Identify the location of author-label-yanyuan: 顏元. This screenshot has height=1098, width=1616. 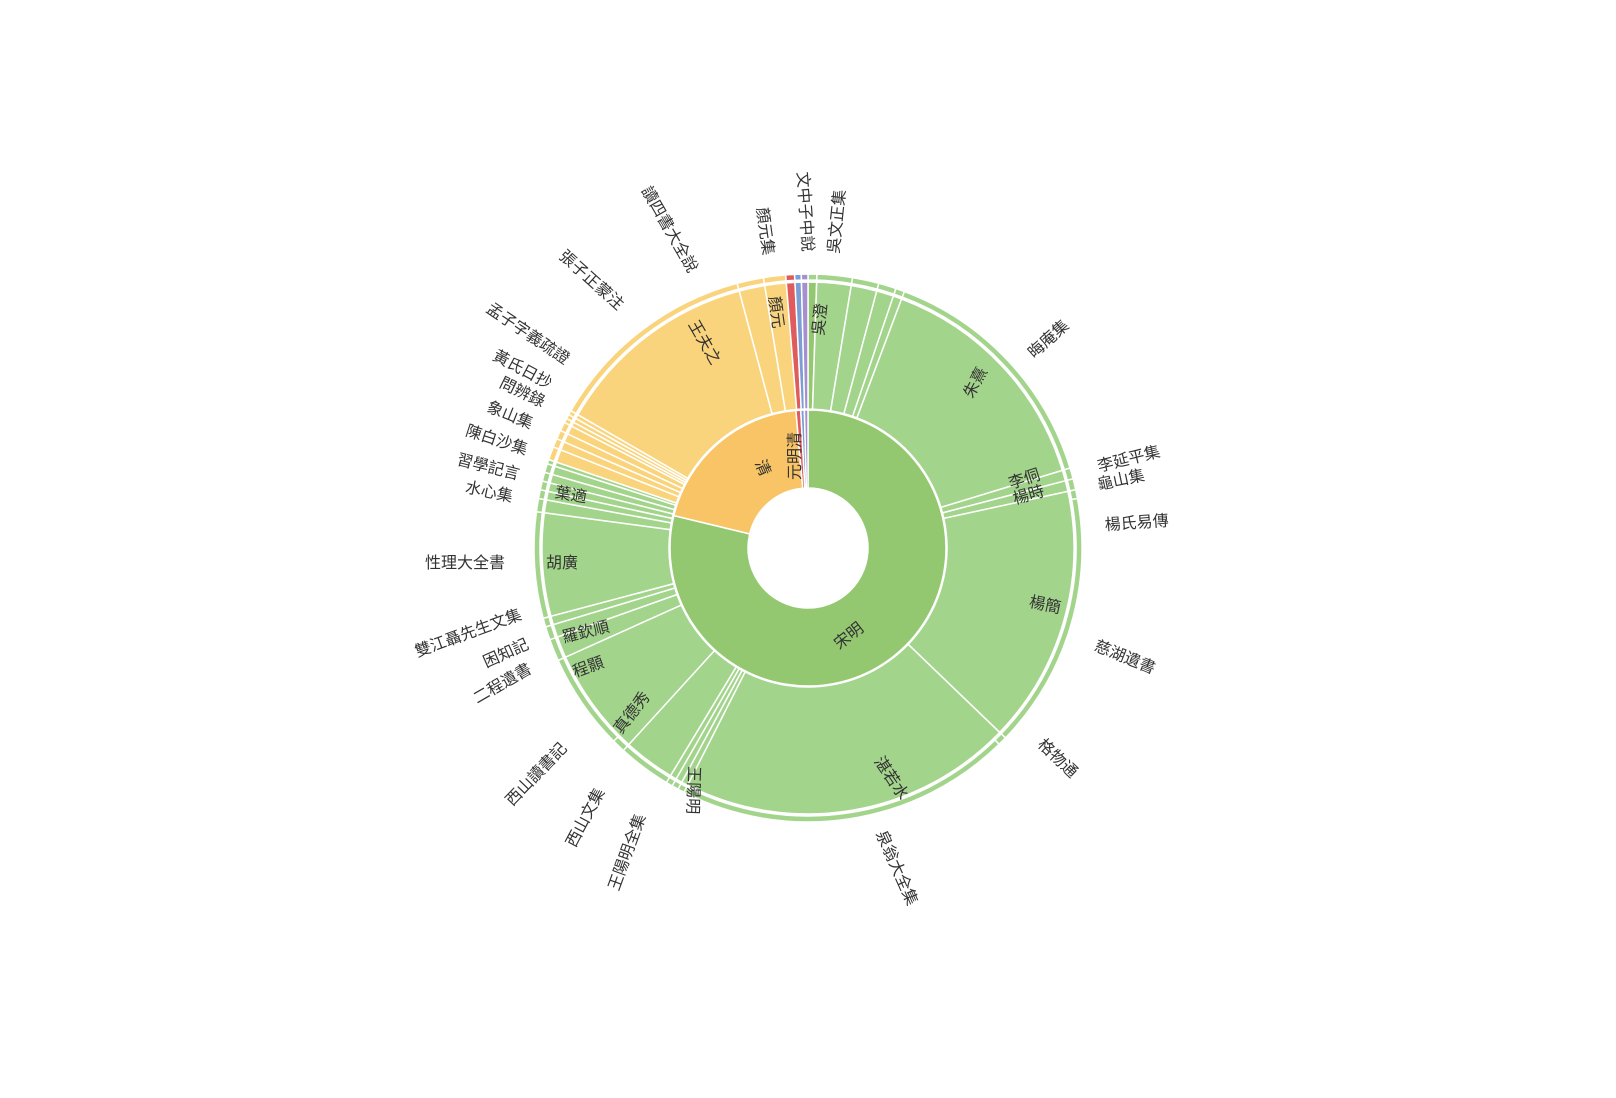
(776, 312).